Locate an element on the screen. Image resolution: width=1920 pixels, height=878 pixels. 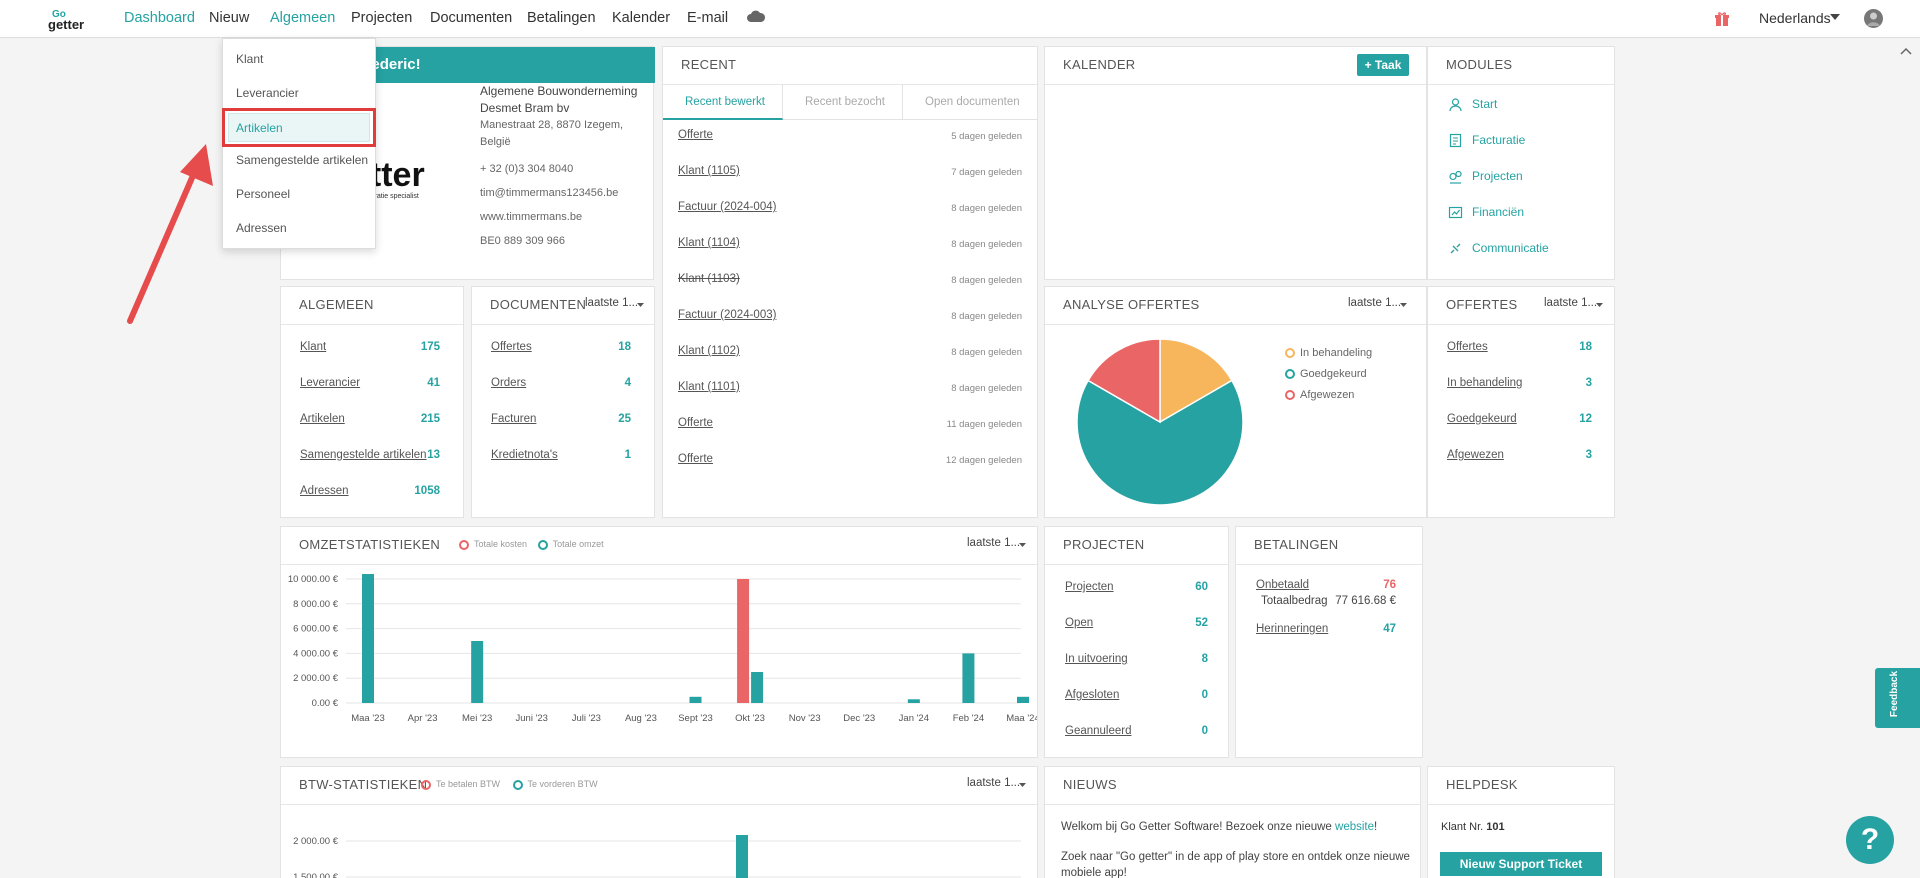
tab-recent-bewerkt: Recent bewerkt is located at coordinates (723, 102).